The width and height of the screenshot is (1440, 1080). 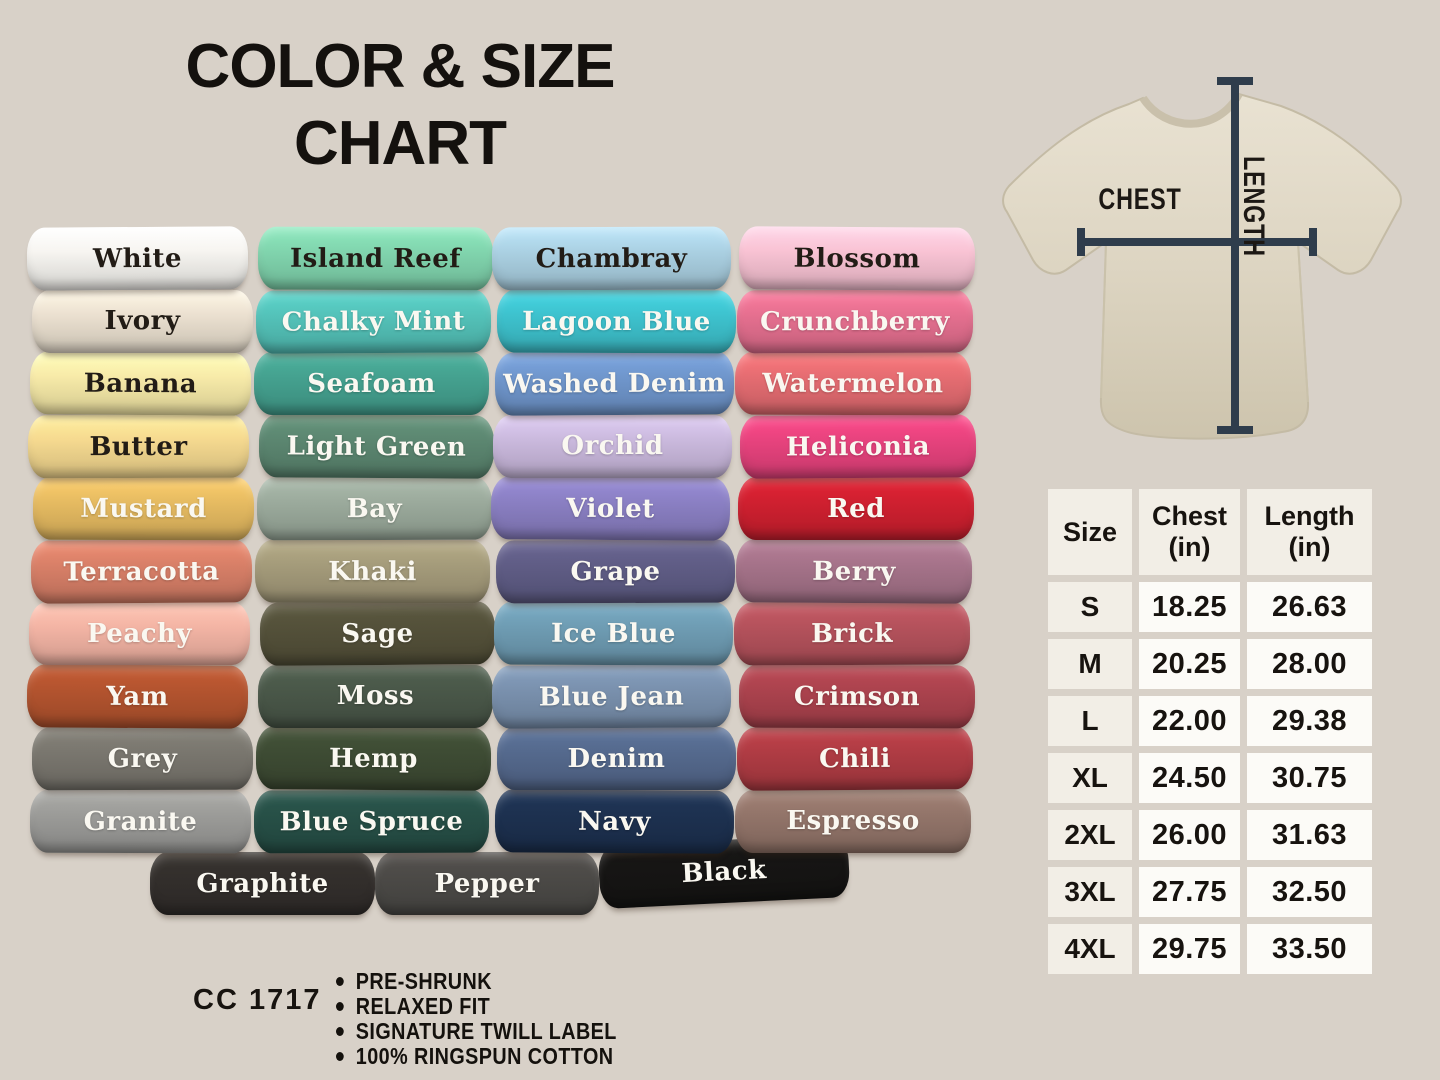 What do you see at coordinates (1309, 892) in the screenshot?
I see `table-length-cell-3xl: 32.50` at bounding box center [1309, 892].